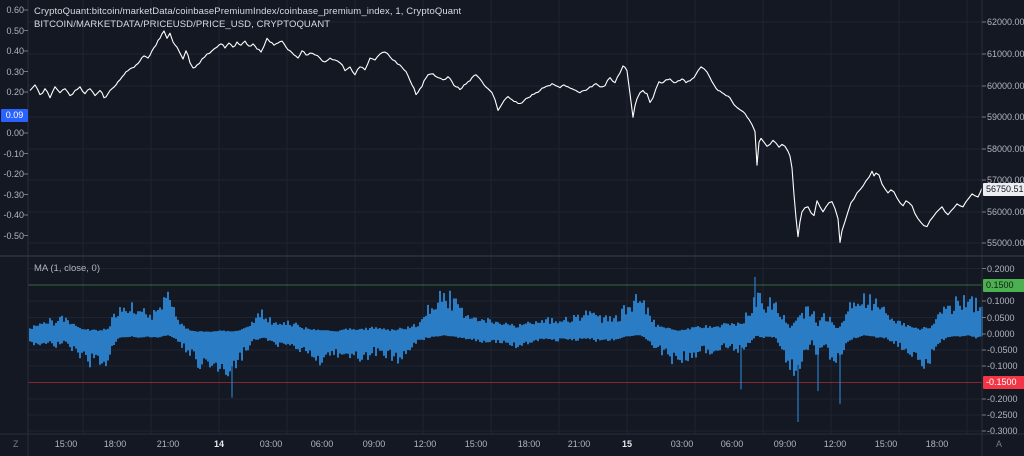 The image size is (1024, 456). I want to click on left-axis-tick: -0.40, so click(13, 215).